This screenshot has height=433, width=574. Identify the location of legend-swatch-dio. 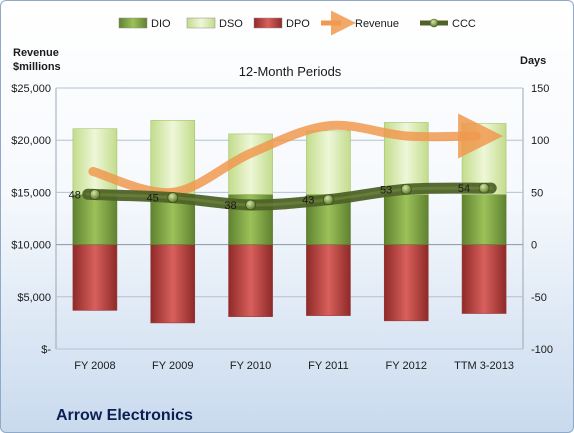
(133, 23).